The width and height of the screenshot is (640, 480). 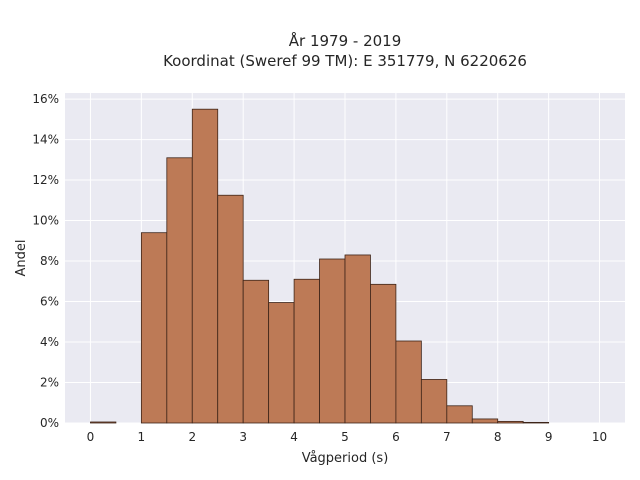 What do you see at coordinates (45, 180) in the screenshot?
I see `y-tick-label: 12%` at bounding box center [45, 180].